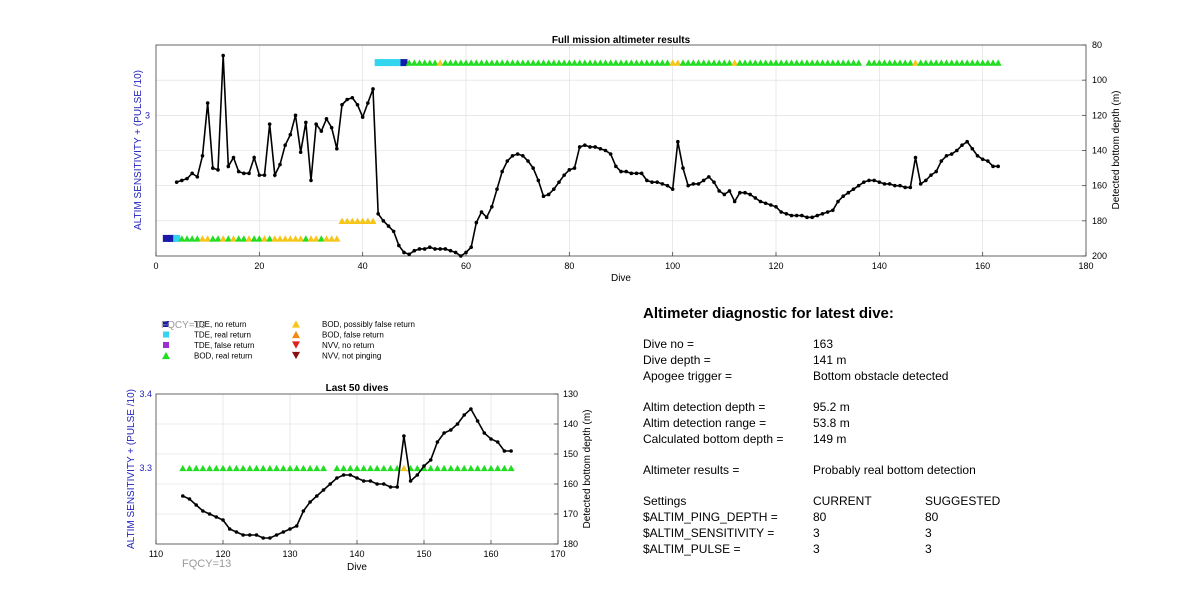  I want to click on settings-header-row: Settings CURRENT SUGGESTED, so click(853, 501).